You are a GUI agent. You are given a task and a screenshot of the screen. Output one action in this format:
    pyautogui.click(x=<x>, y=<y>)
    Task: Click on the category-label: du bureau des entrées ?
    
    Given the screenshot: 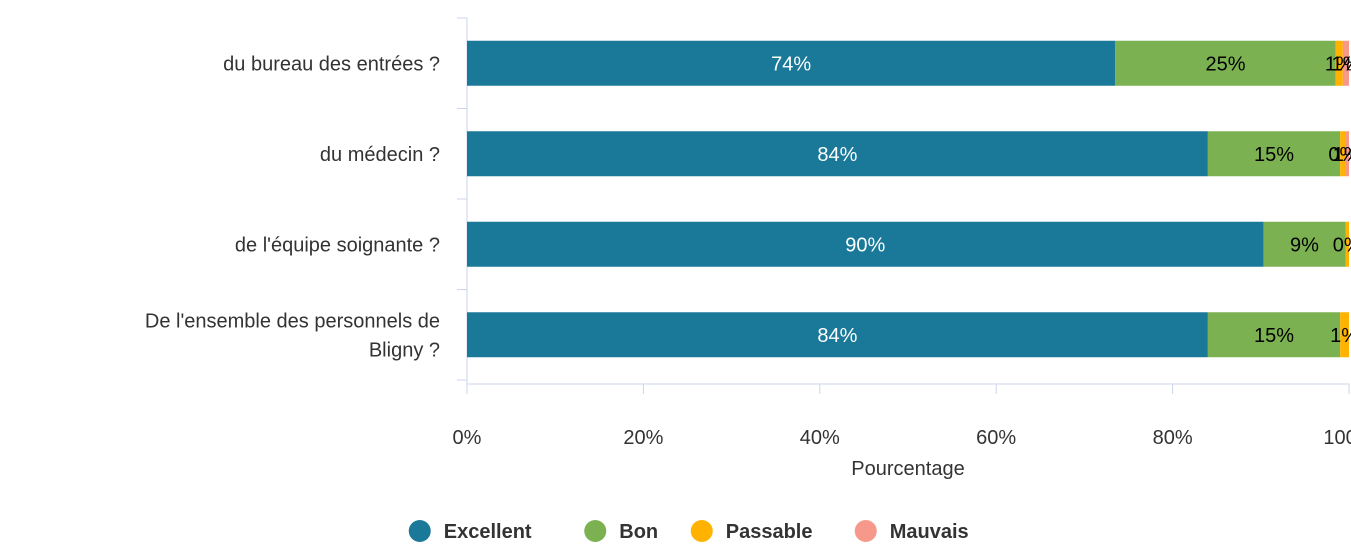 What is the action you would take?
    pyautogui.click(x=331, y=64)
    